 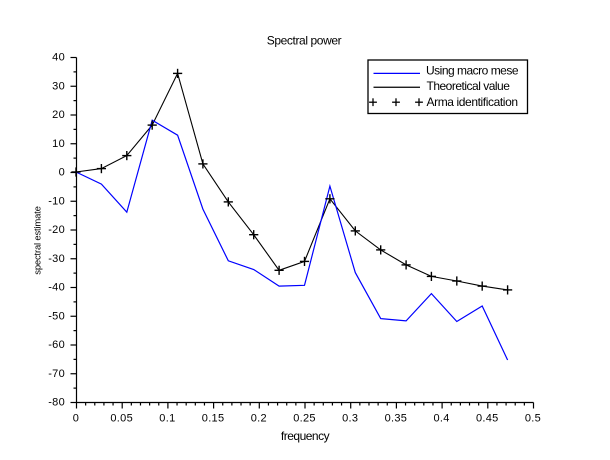 I want to click on svg-text: -20, so click(x=56, y=230).